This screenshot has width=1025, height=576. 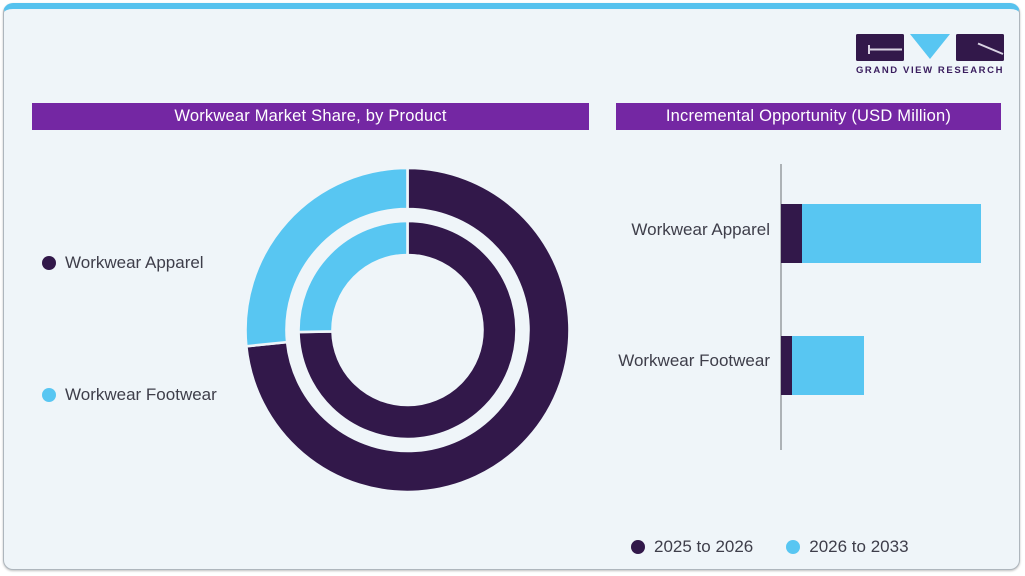 I want to click on legend-dot-footwear, so click(x=49, y=395).